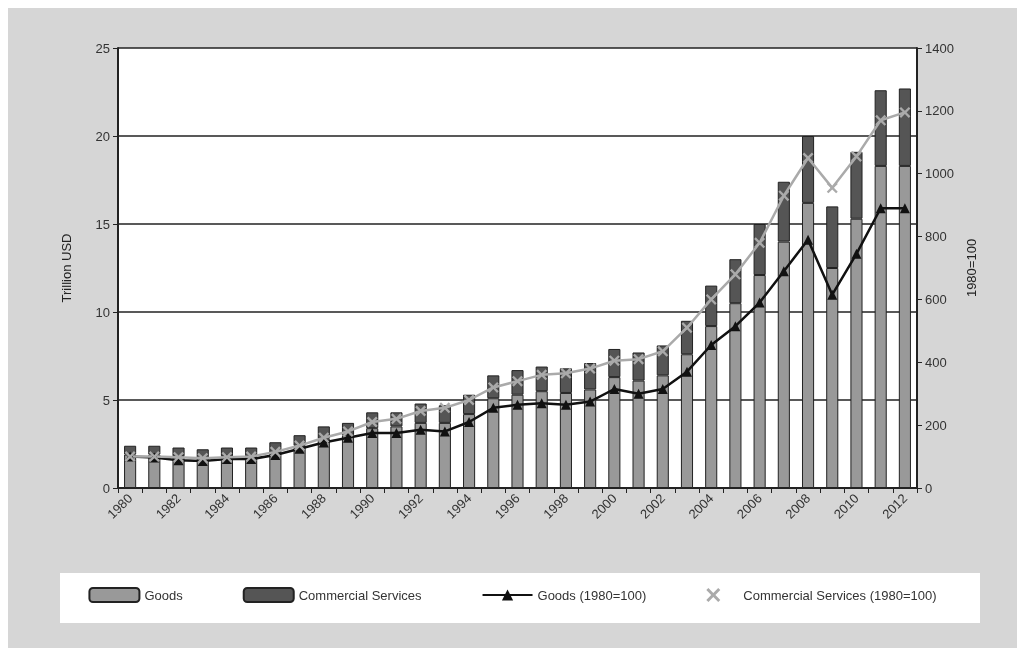  I want to click on y-tick-label: 5, so click(106, 400).